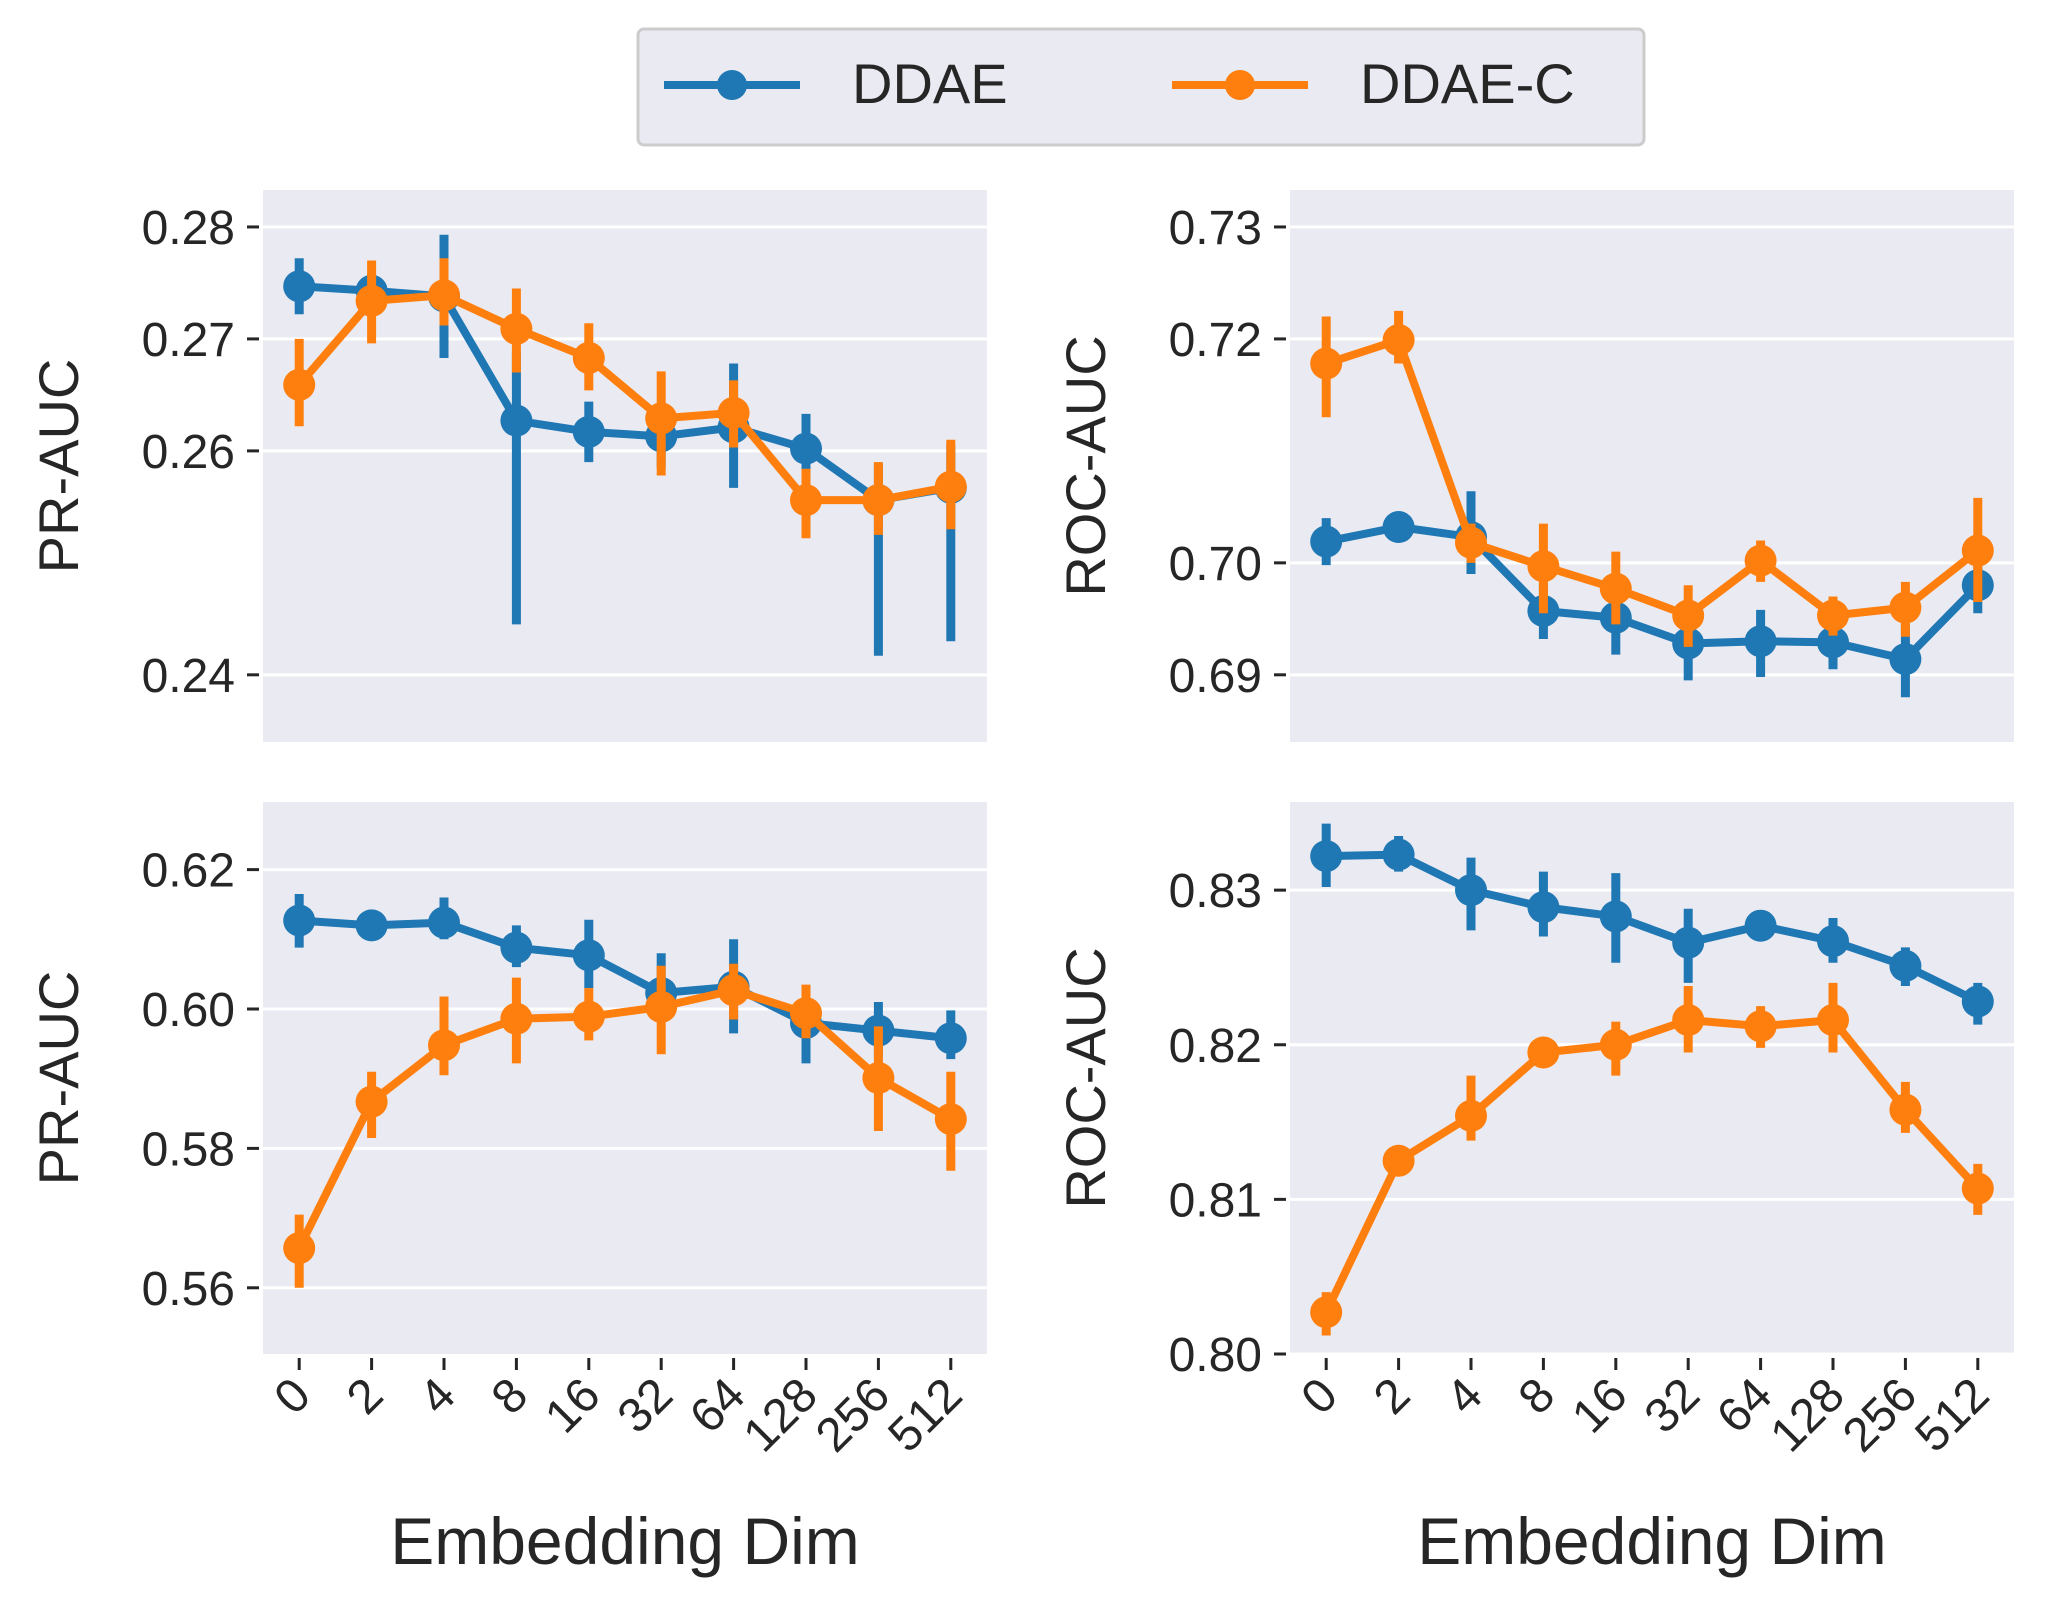 Image resolution: width=2054 pixels, height=1608 pixels. I want to click on y-axis-label: ROC-AUC, so click(1085, 1077).